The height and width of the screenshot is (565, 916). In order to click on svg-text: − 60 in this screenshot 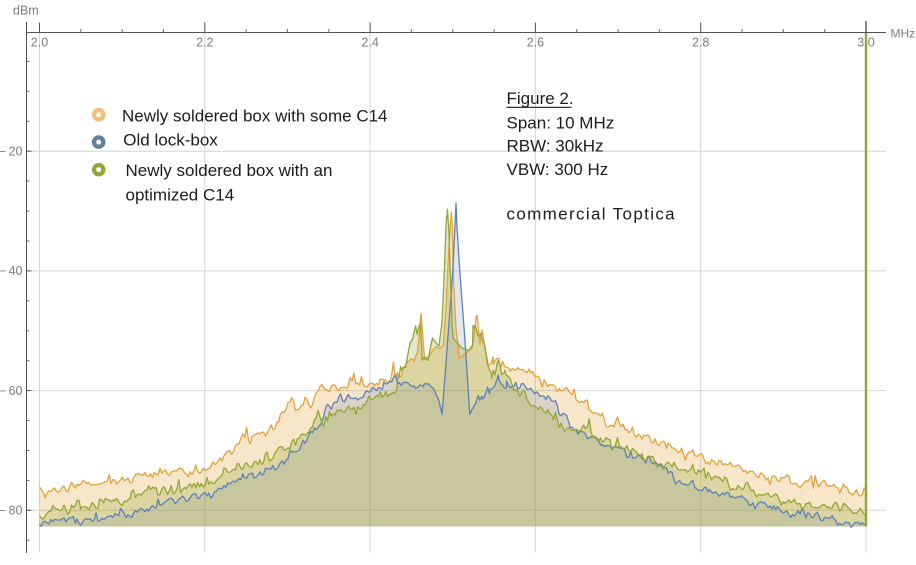, I will do `click(11, 391)`.